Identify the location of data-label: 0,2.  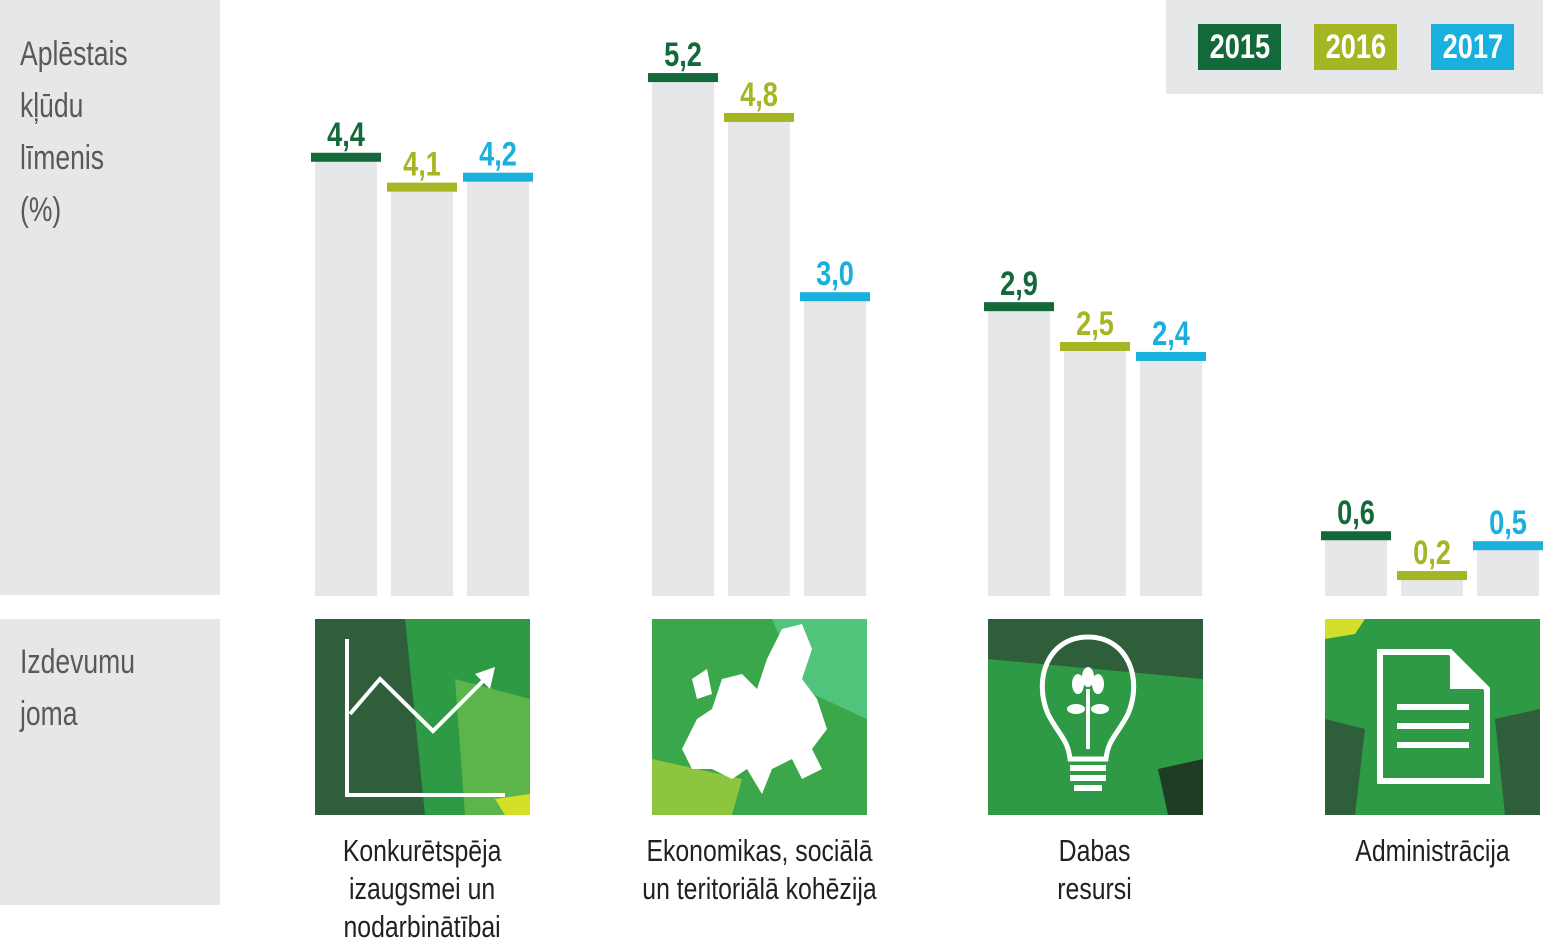
(1432, 552).